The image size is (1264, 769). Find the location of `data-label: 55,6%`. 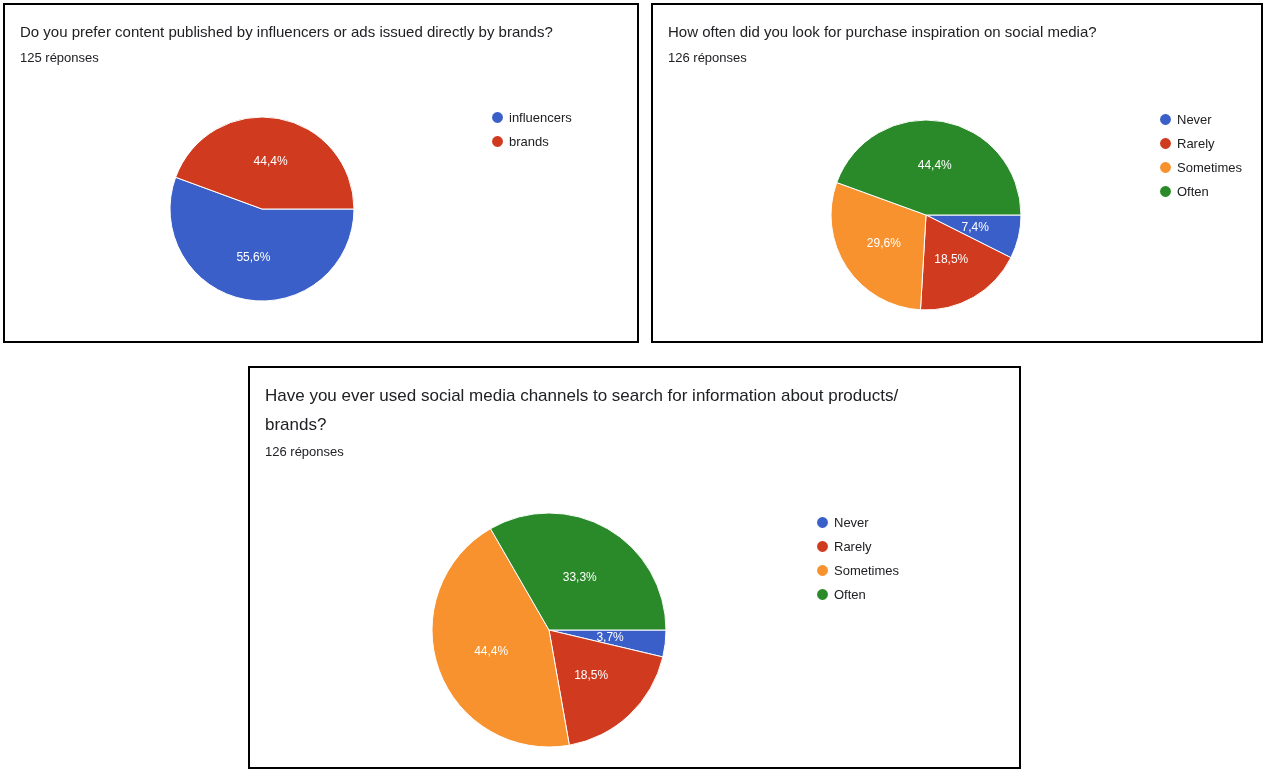

data-label: 55,6% is located at coordinates (253, 257).